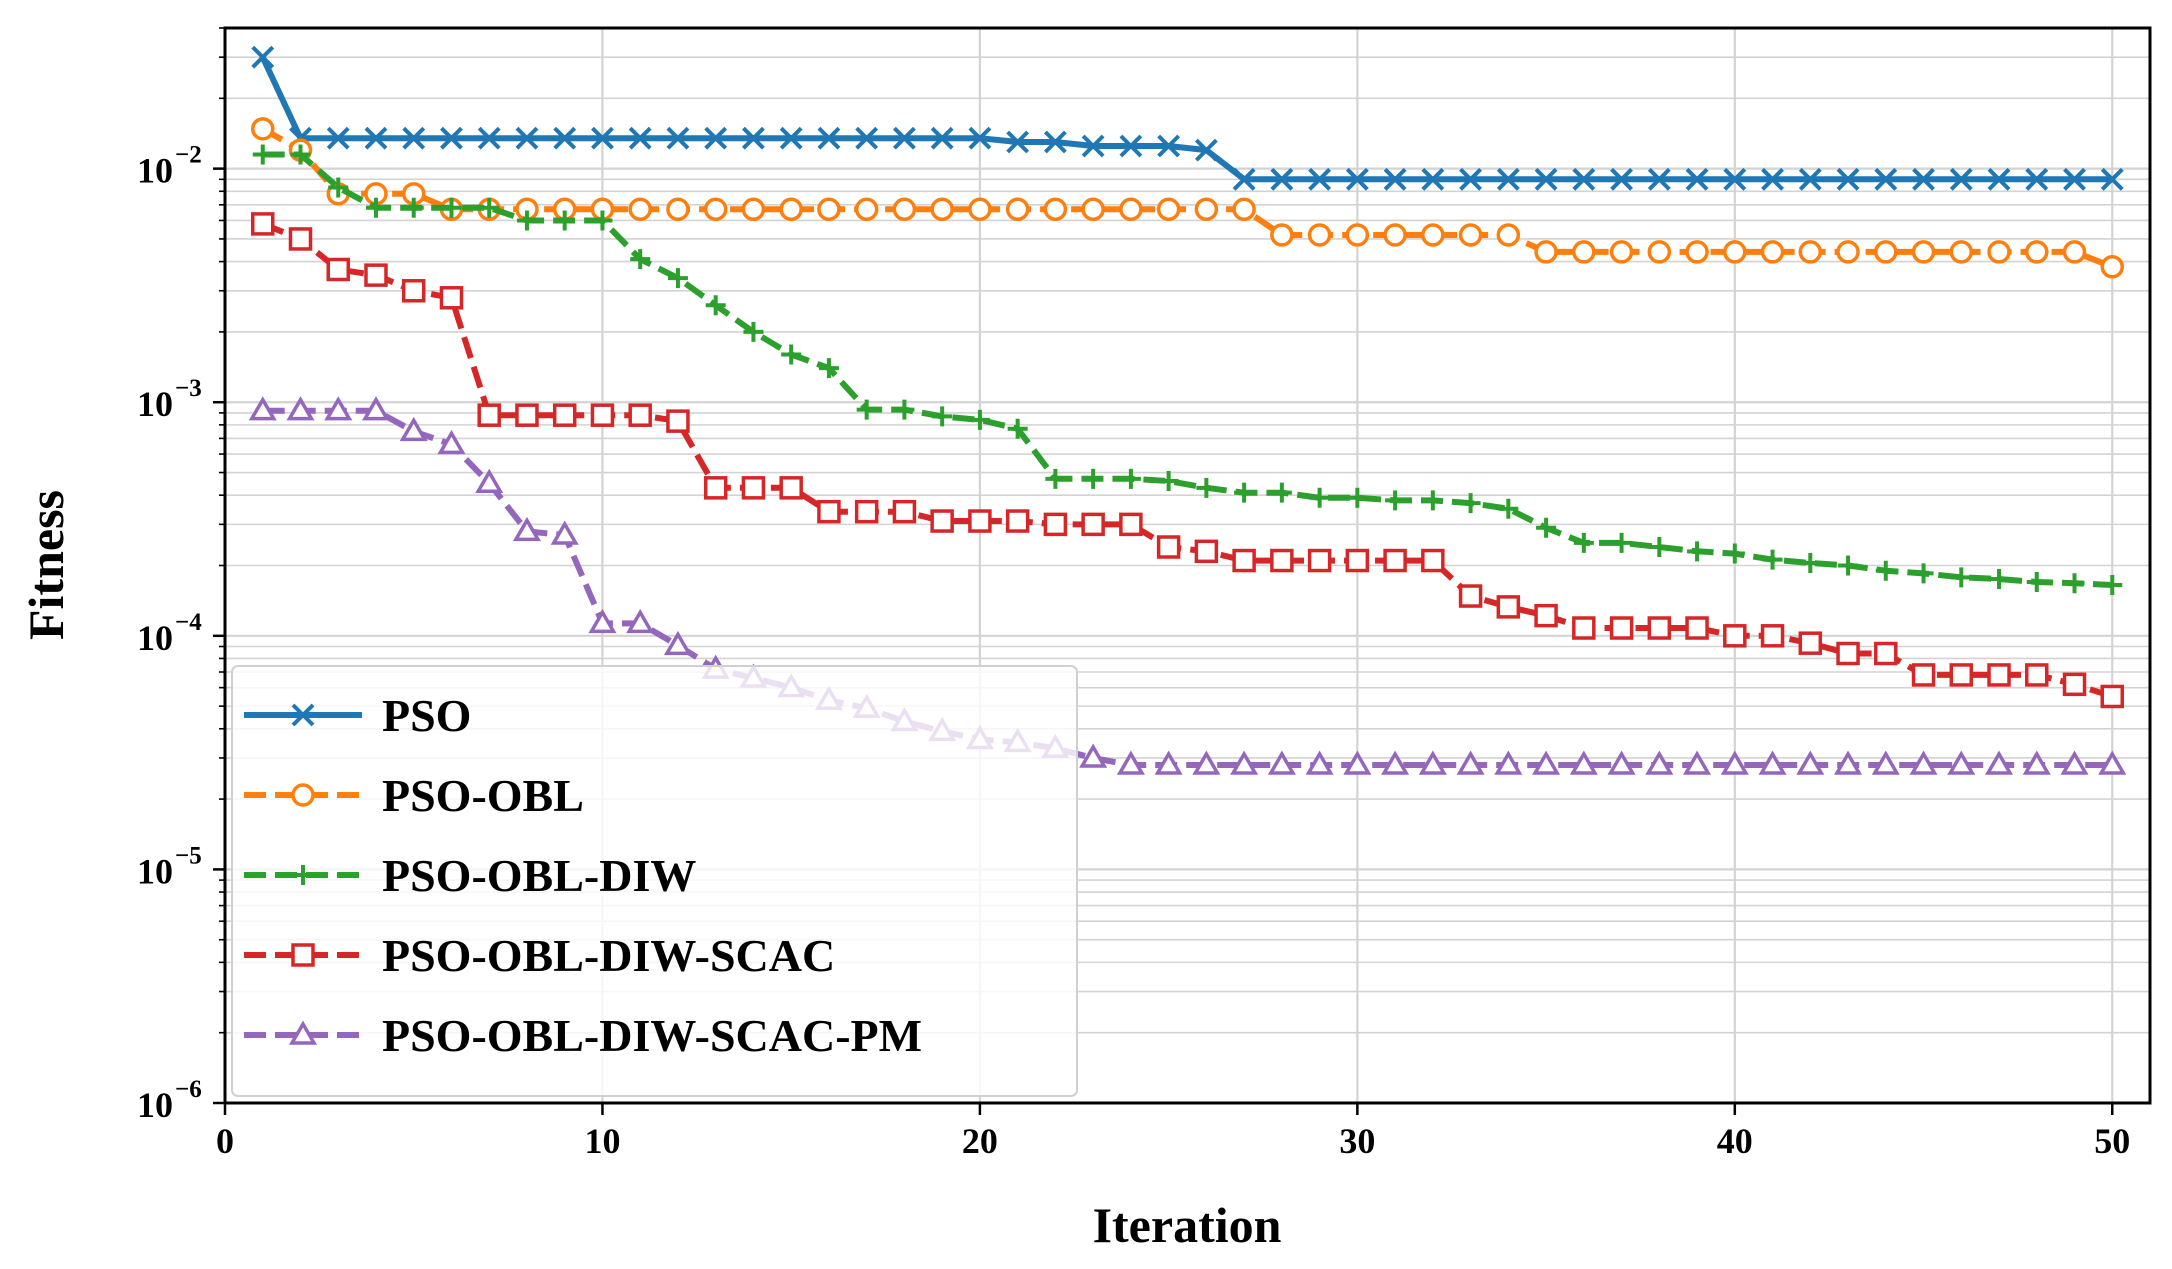  What do you see at coordinates (652, 1035) in the screenshot?
I see `legend-label: PSO-OBL-DIW-SCAC-PM` at bounding box center [652, 1035].